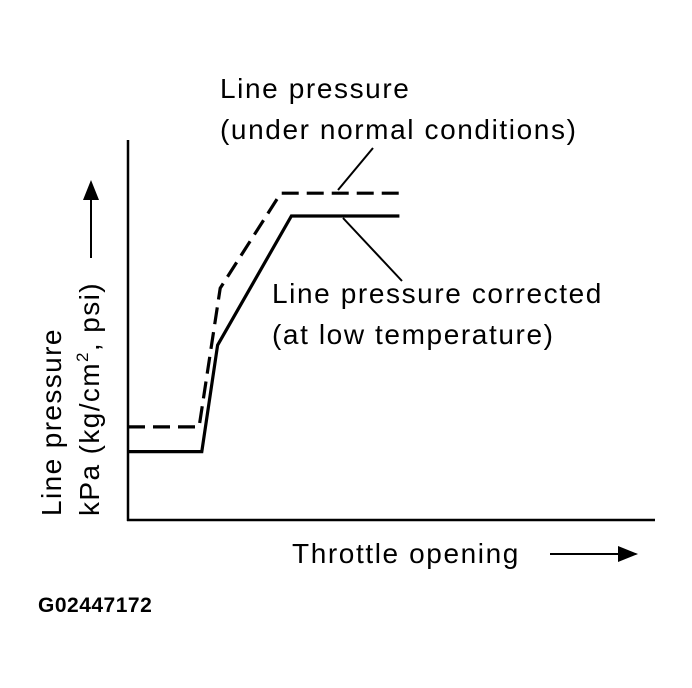 The width and height of the screenshot is (692, 688). I want to click on series-line-normal, so click(264, 310).